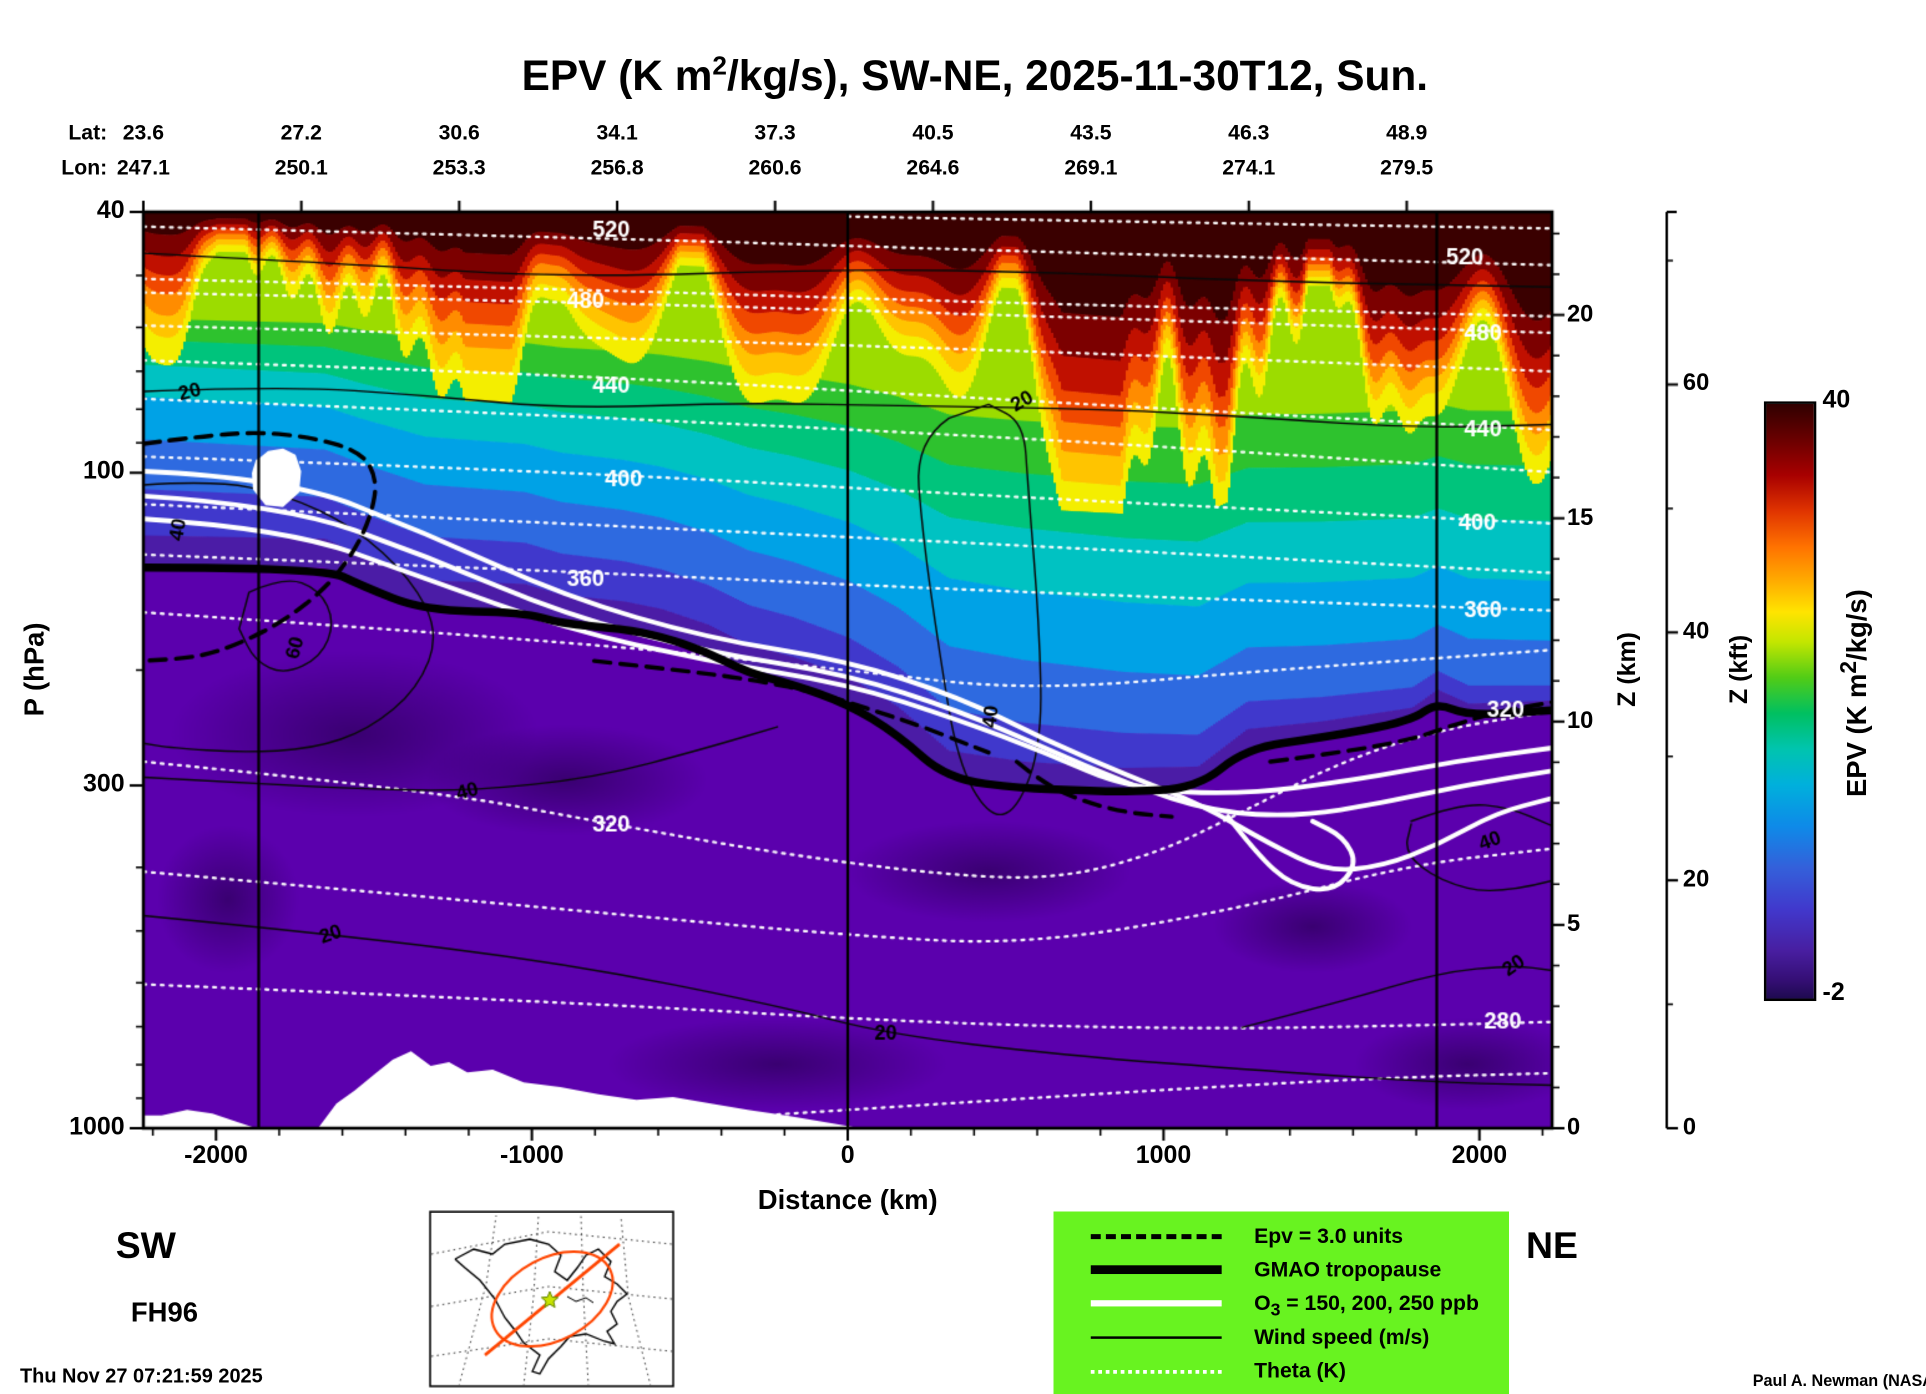 The width and height of the screenshot is (1926, 1394). What do you see at coordinates (1077, 76) in the screenshot?
I see `chart-title-suffix: /kg/s), SW-NE, 2025-11-30T12, Sun.` at bounding box center [1077, 76].